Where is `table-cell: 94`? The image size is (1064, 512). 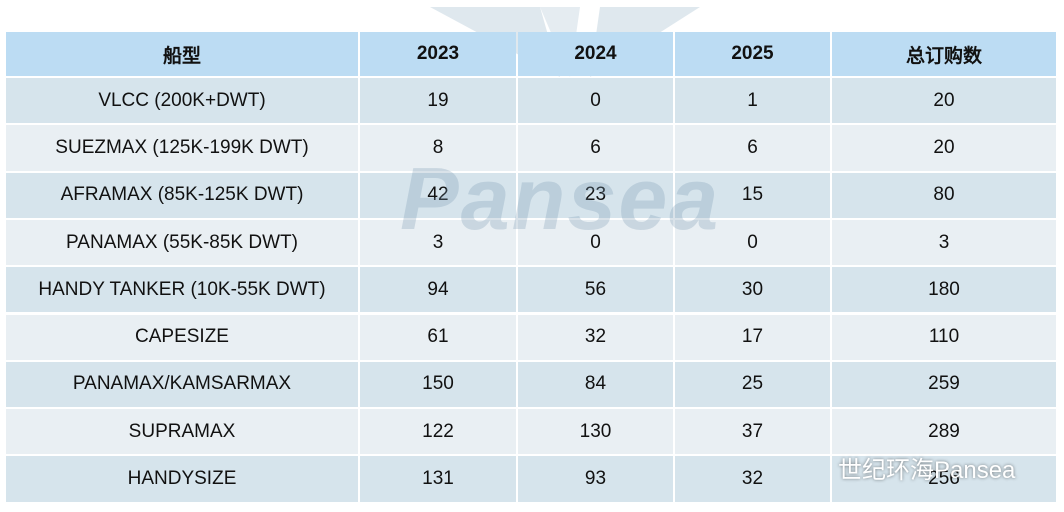 table-cell: 94 is located at coordinates (438, 290).